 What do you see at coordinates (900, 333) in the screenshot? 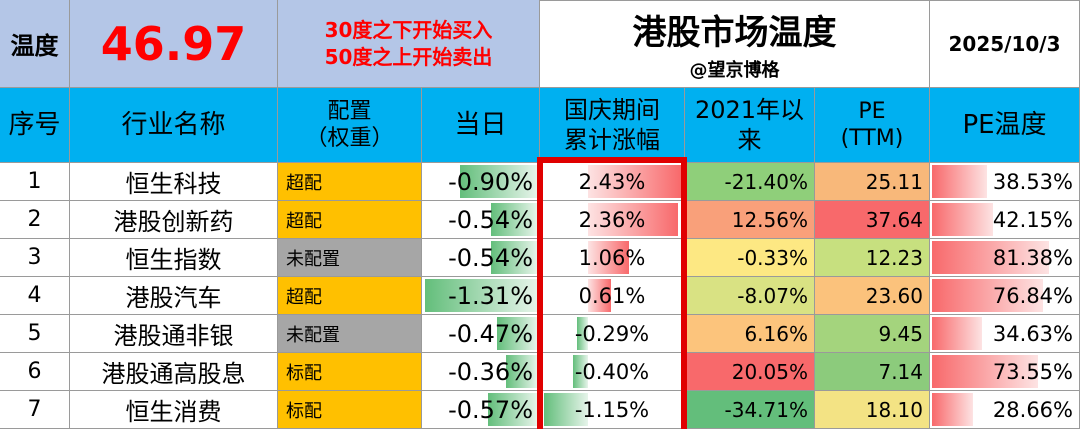
I see `pe-ttm-text: 9.45` at bounding box center [900, 333].